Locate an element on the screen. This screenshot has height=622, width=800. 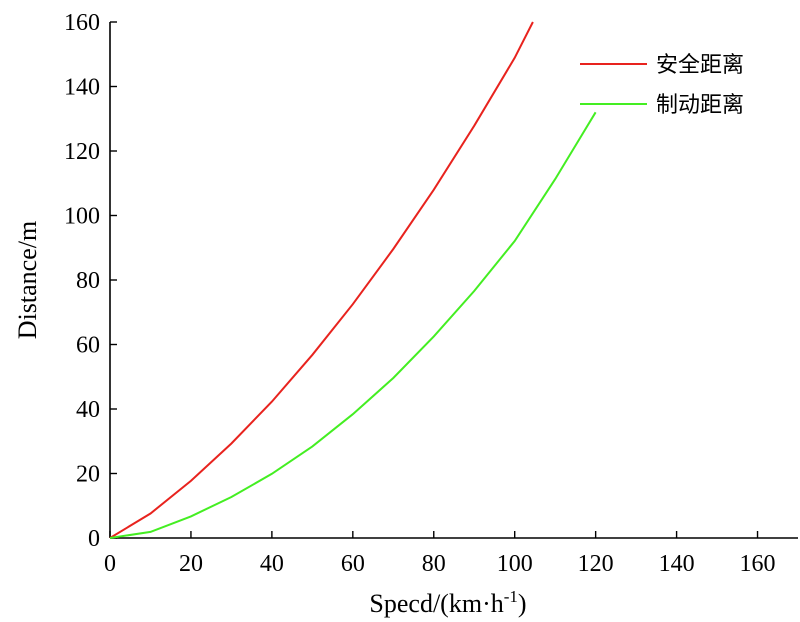
x-tick-label: 160 is located at coordinates (758, 564).